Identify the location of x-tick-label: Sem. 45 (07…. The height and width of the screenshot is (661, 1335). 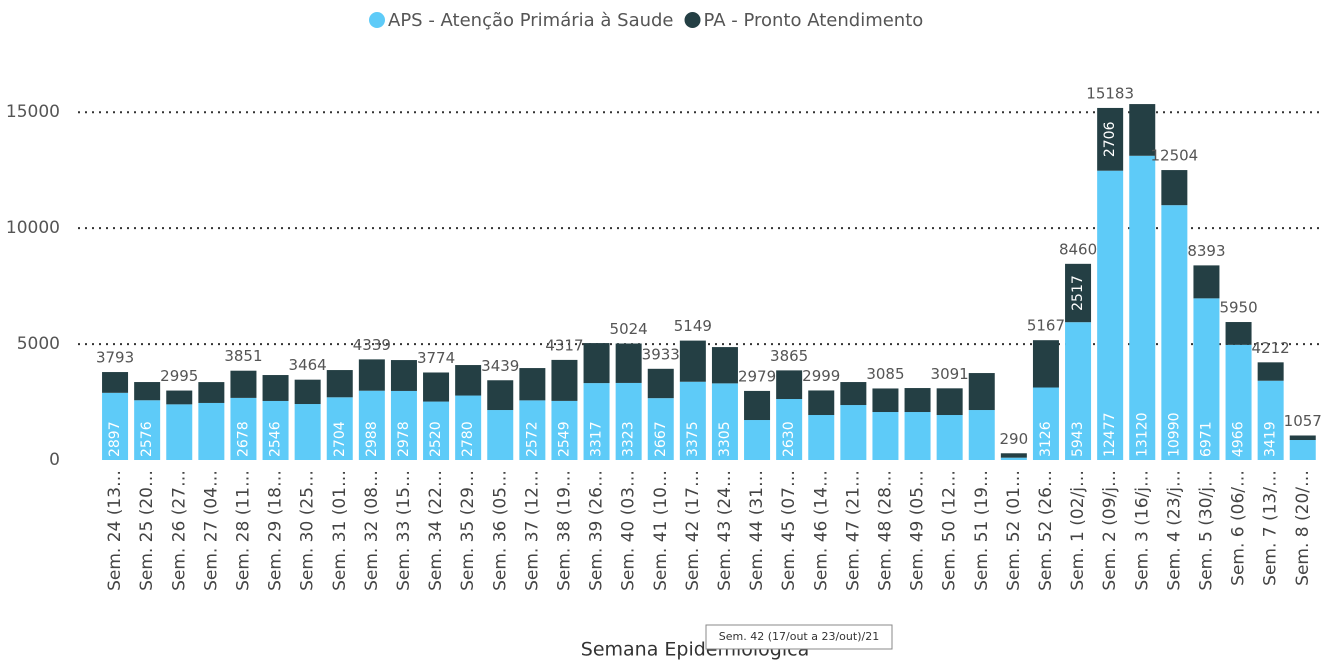
(789, 530).